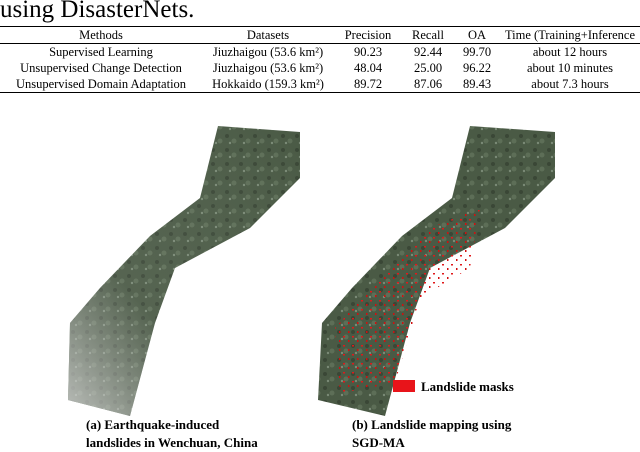 Image resolution: width=640 pixels, height=452 pixels. I want to click on table-cell: 90.23, so click(368, 52).